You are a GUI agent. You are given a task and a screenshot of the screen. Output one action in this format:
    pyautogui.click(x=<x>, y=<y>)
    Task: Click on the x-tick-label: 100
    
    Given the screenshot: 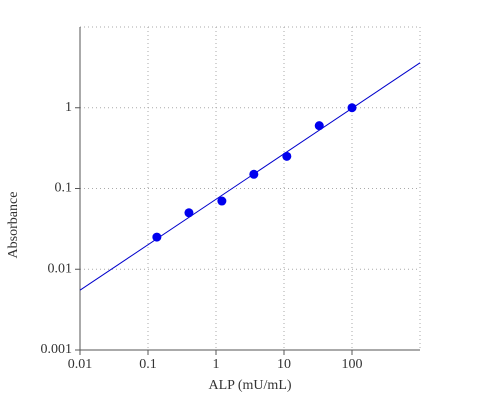 What is the action you would take?
    pyautogui.click(x=352, y=364)
    